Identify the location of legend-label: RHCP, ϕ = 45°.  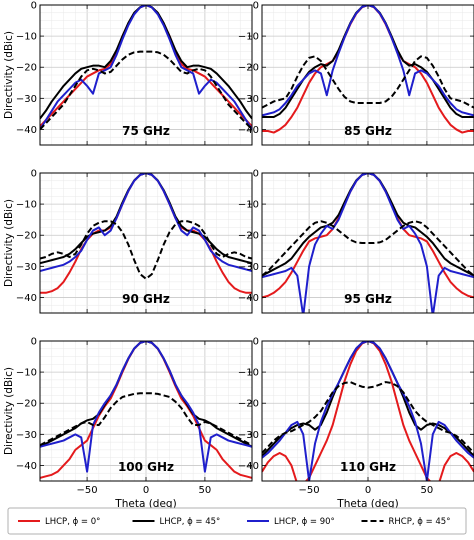
(420, 522).